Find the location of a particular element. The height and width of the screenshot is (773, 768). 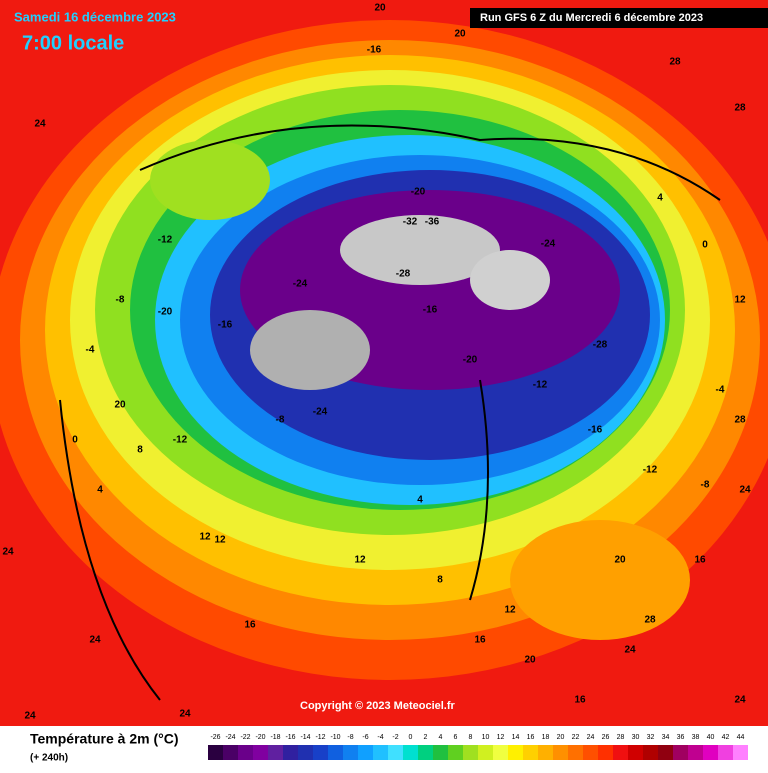

scale-label: 24 is located at coordinates (591, 737).